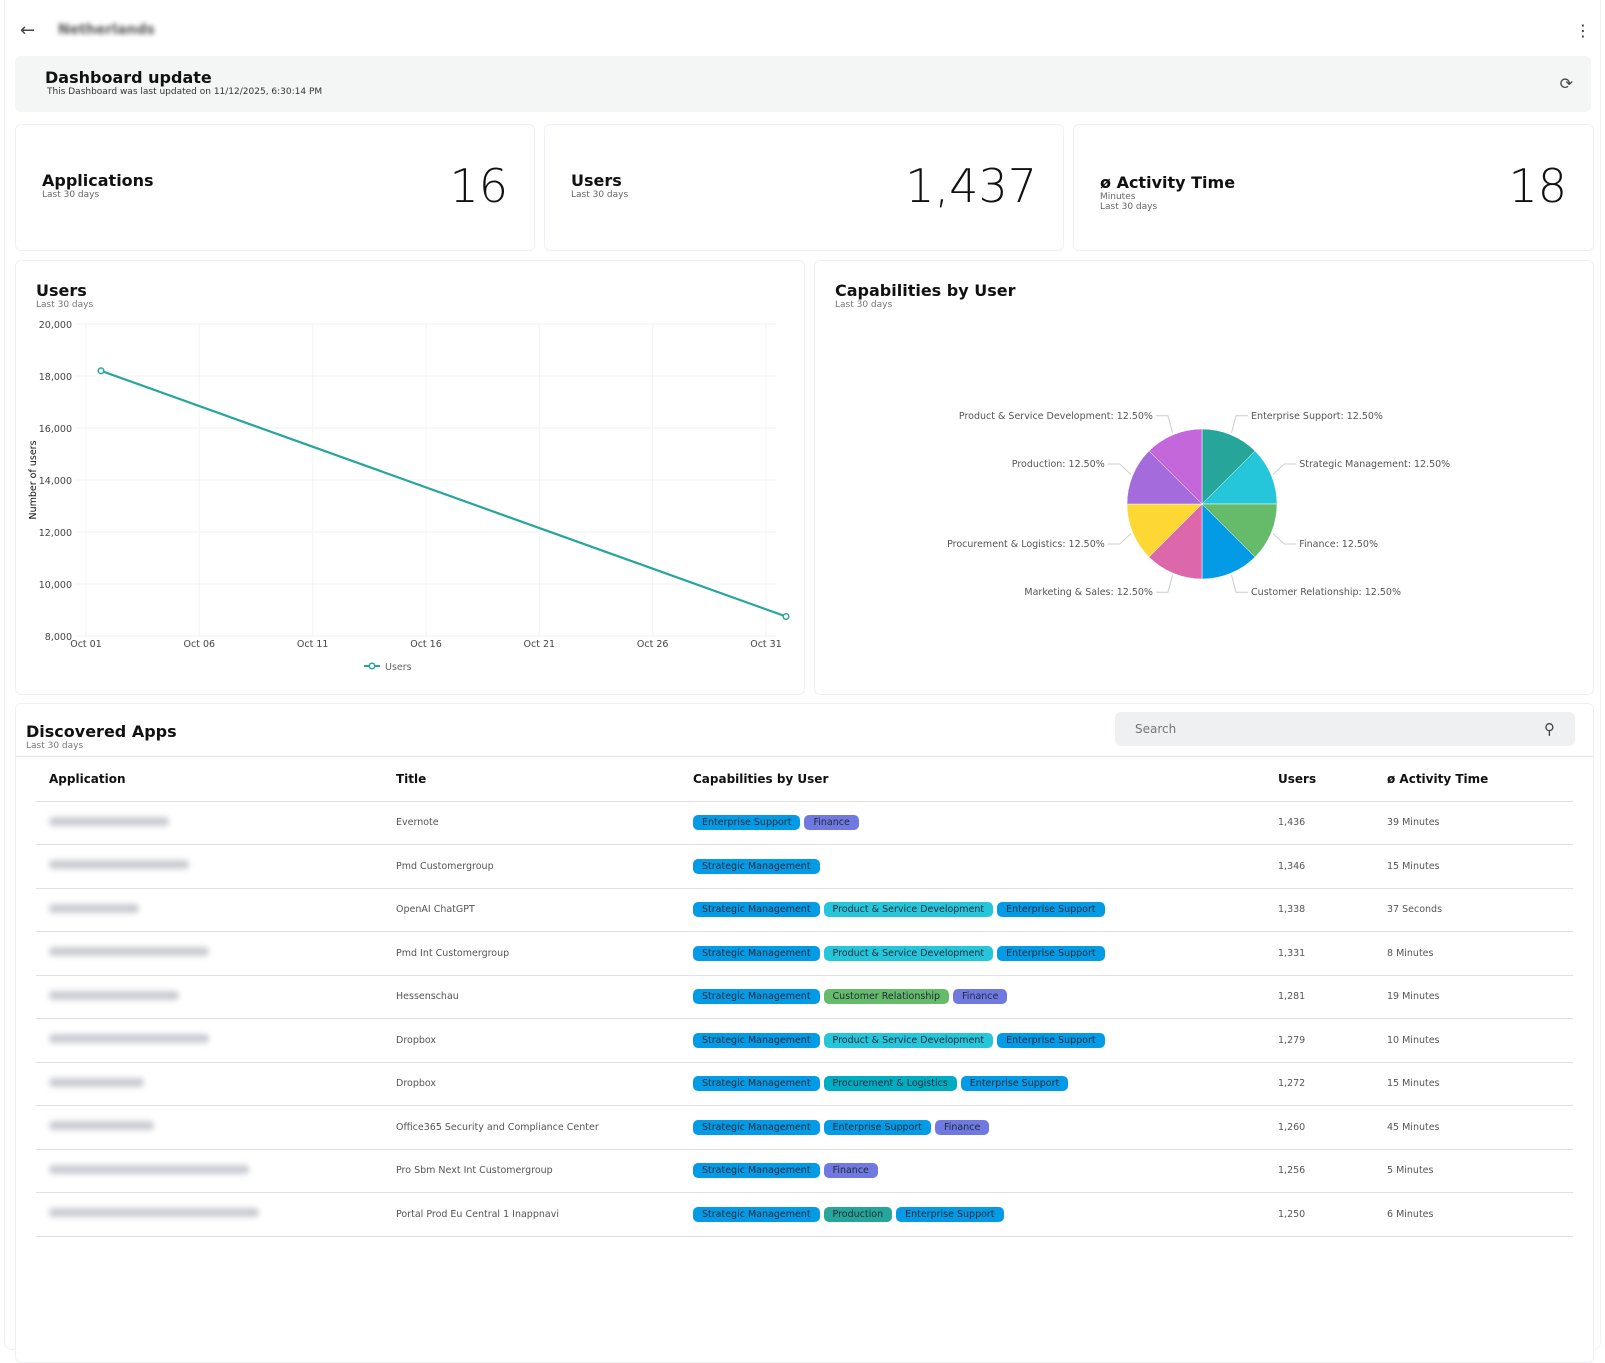  I want to click on col-title: Title, so click(544, 779).